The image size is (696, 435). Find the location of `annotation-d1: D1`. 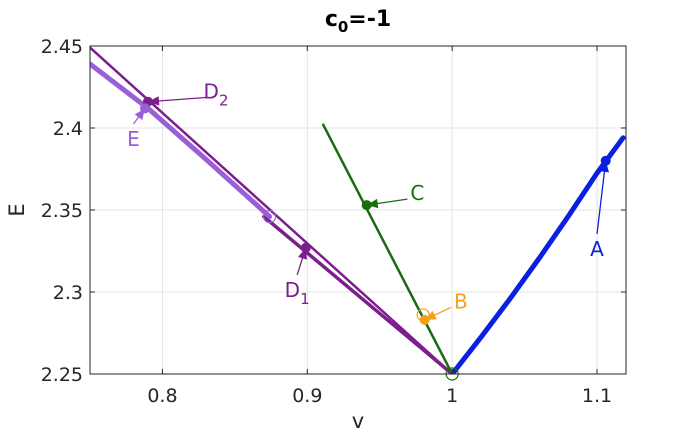

annotation-d1: D1 is located at coordinates (298, 275).